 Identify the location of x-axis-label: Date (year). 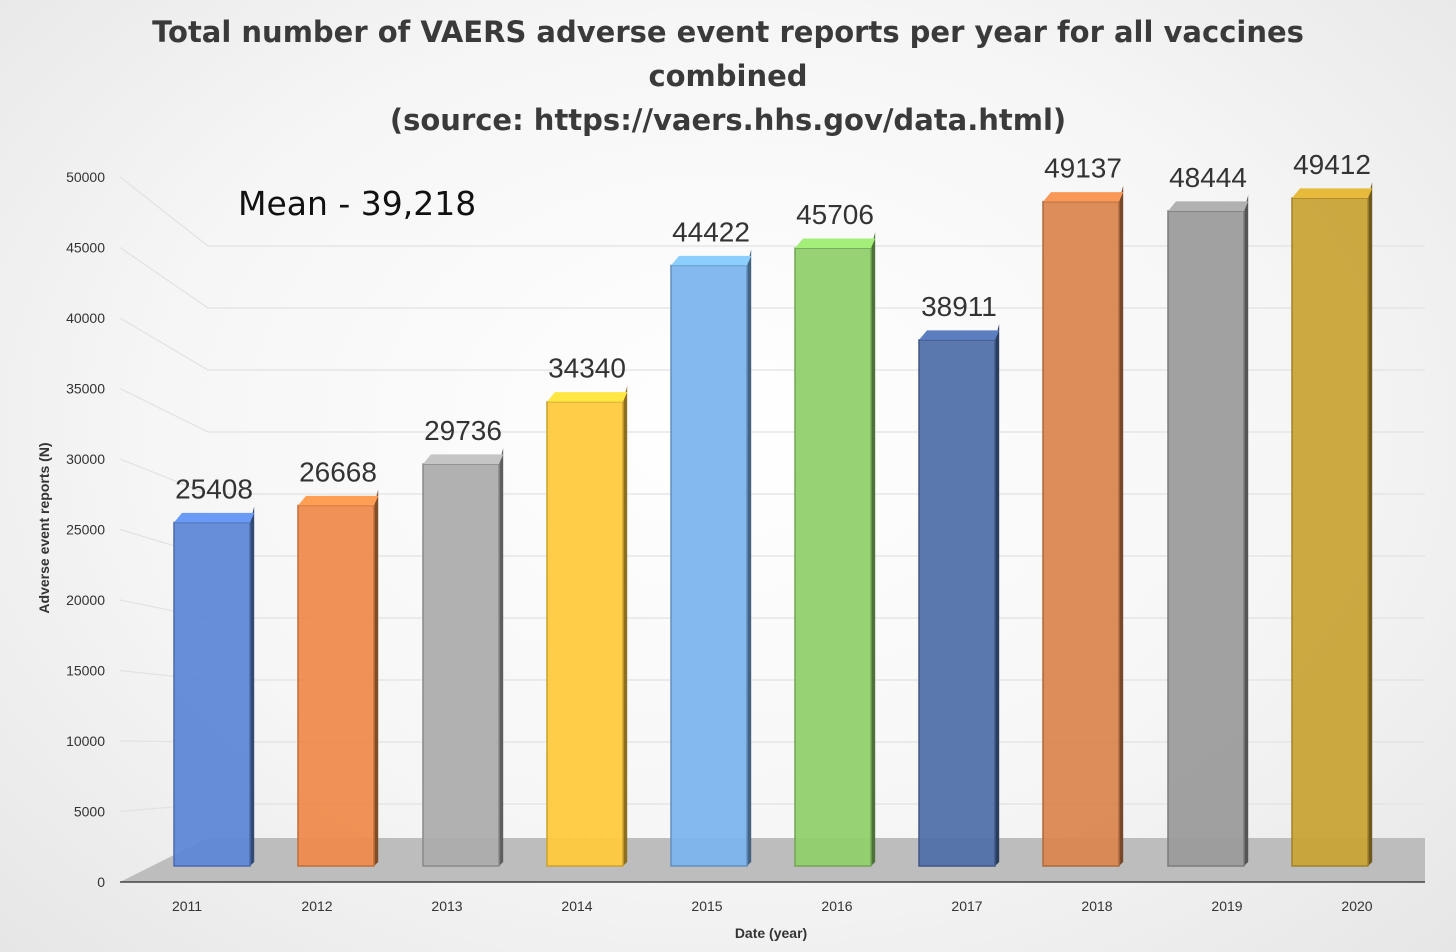
(771, 933).